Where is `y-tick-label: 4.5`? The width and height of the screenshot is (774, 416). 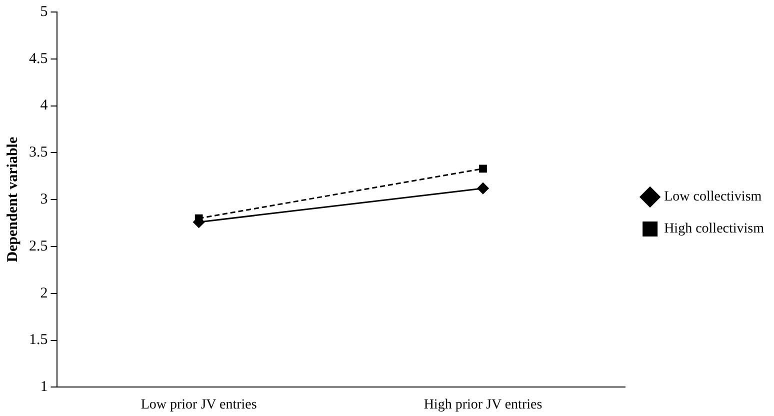 y-tick-label: 4.5 is located at coordinates (38, 58).